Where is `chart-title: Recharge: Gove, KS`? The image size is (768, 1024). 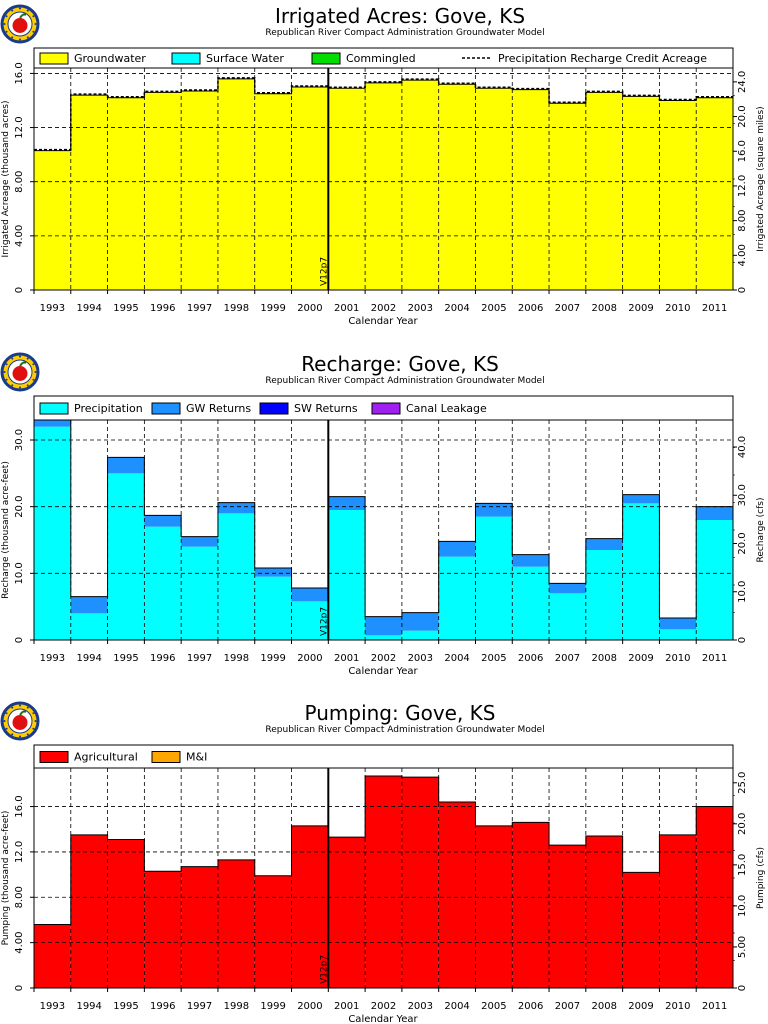
chart-title: Recharge: Gove, KS is located at coordinates (400, 364).